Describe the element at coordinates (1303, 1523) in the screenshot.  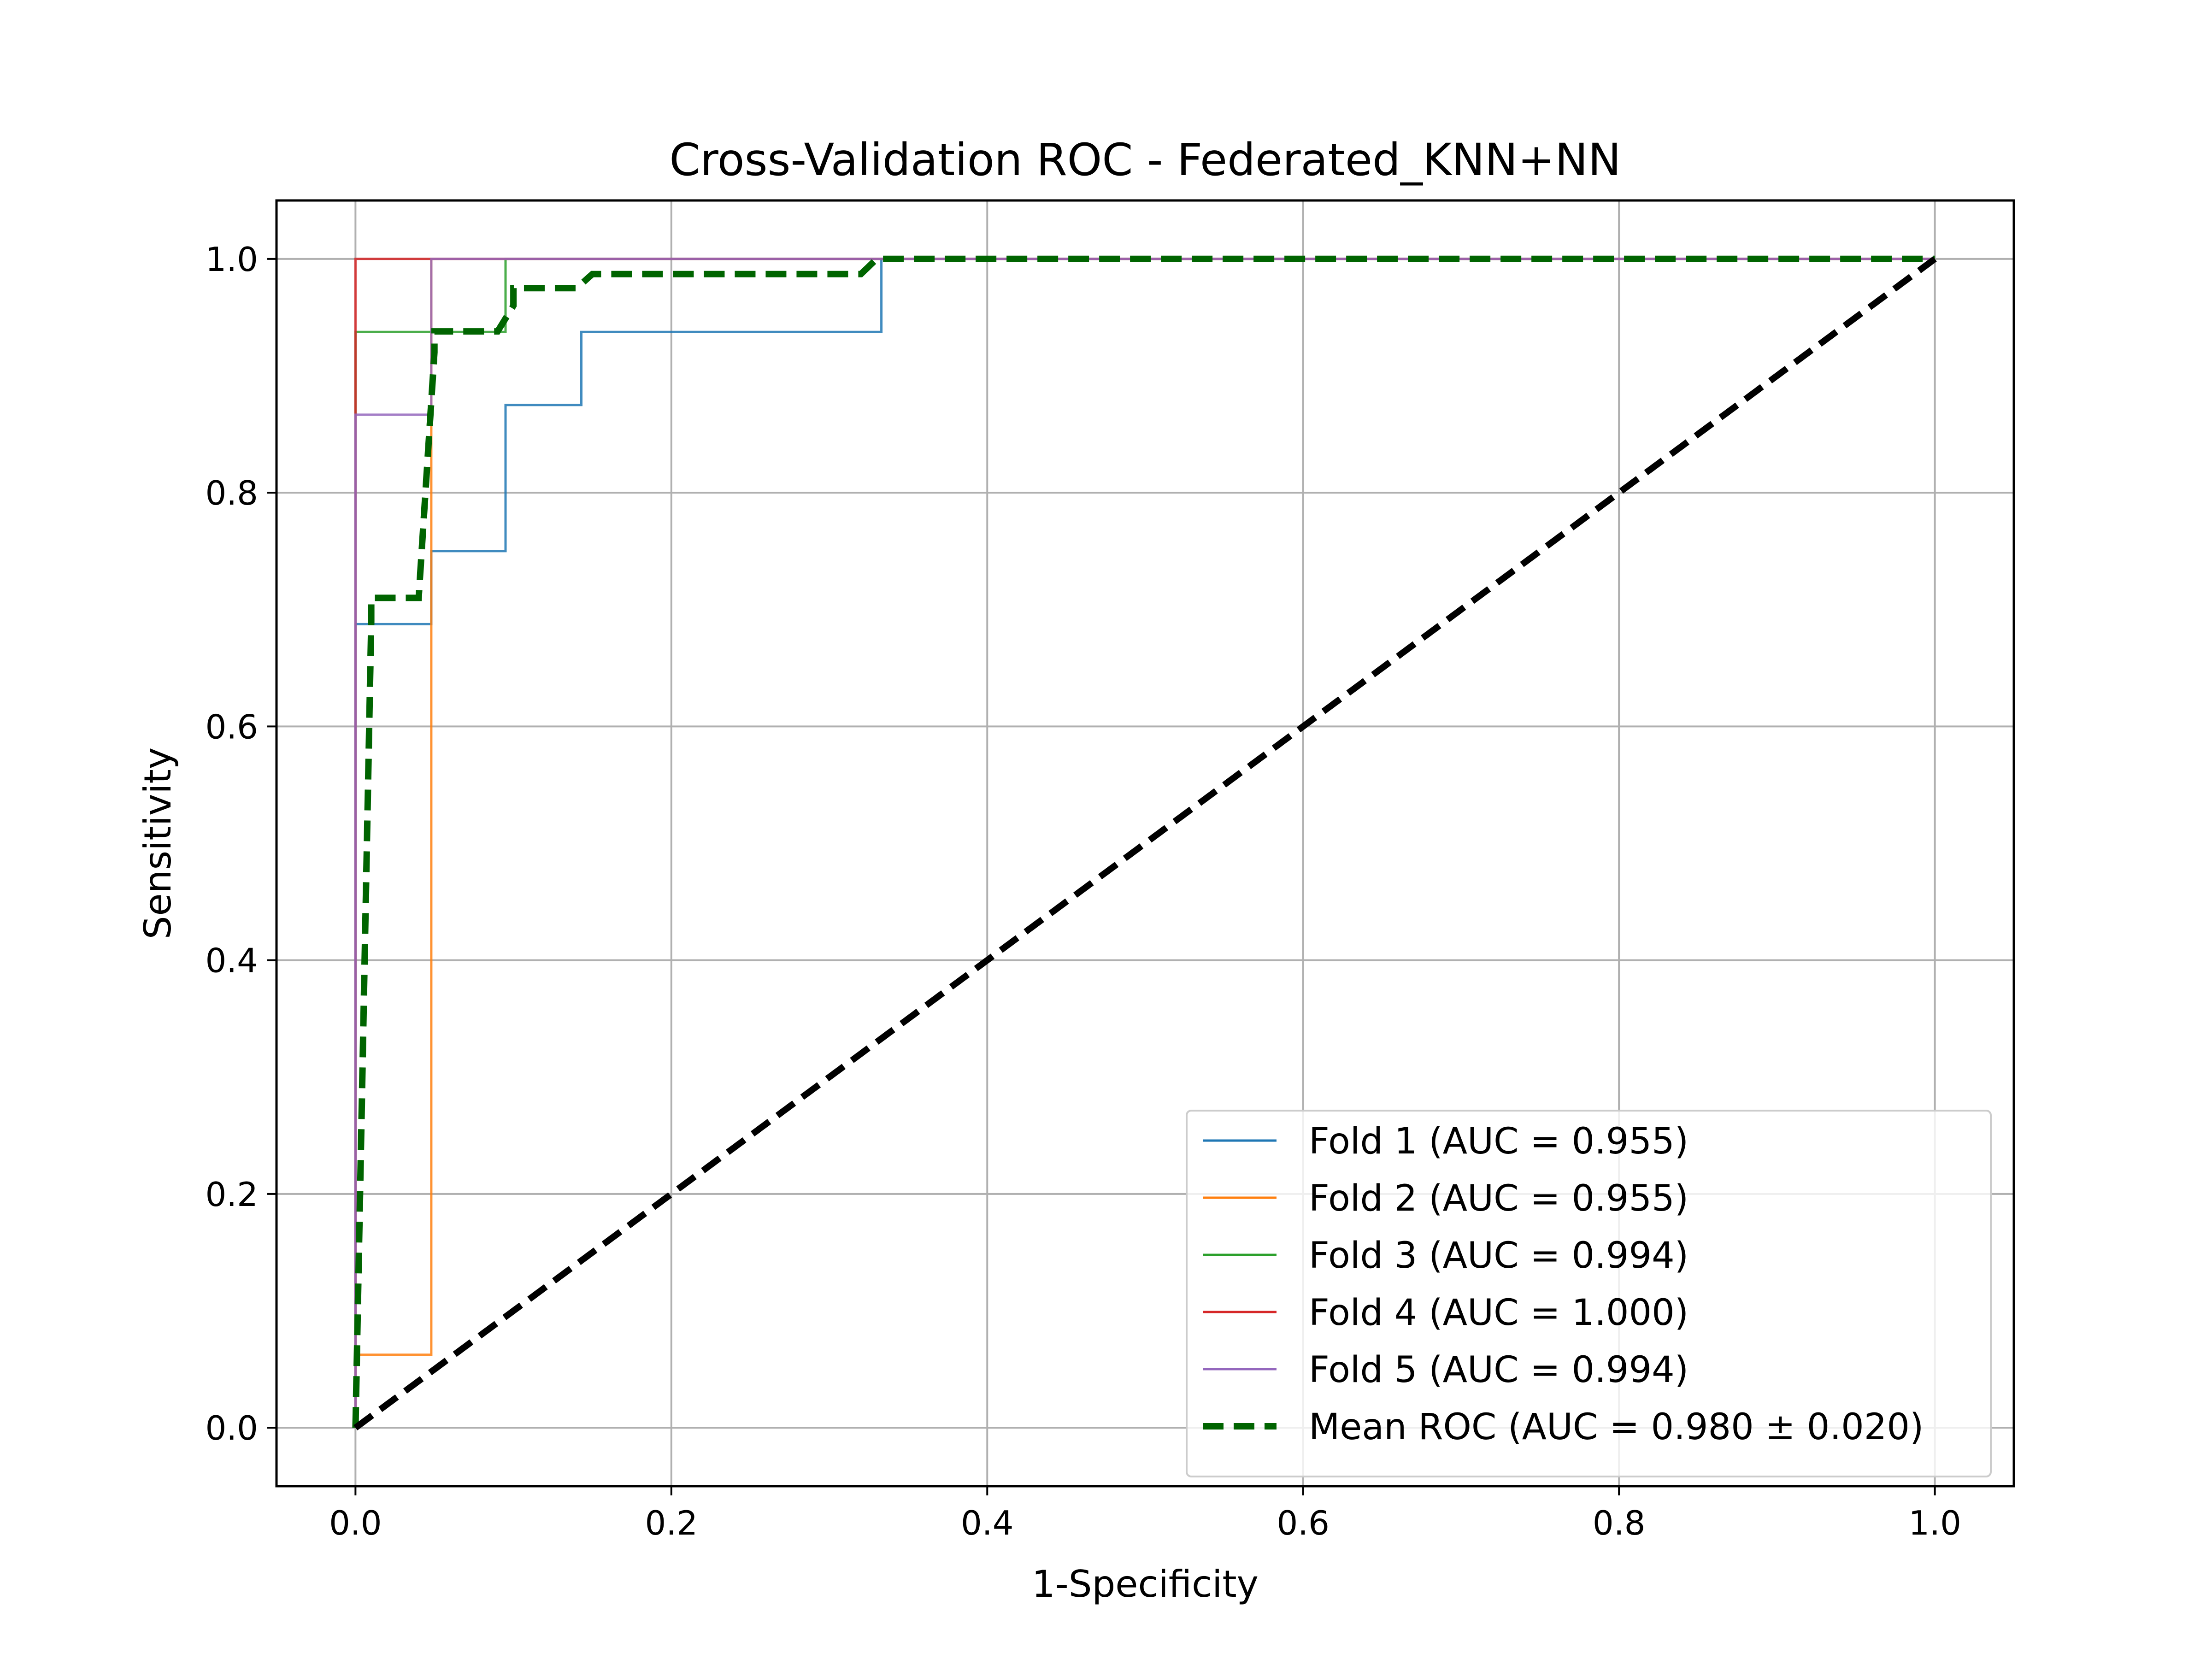
I see `x-tick-label: 0.6` at that location.